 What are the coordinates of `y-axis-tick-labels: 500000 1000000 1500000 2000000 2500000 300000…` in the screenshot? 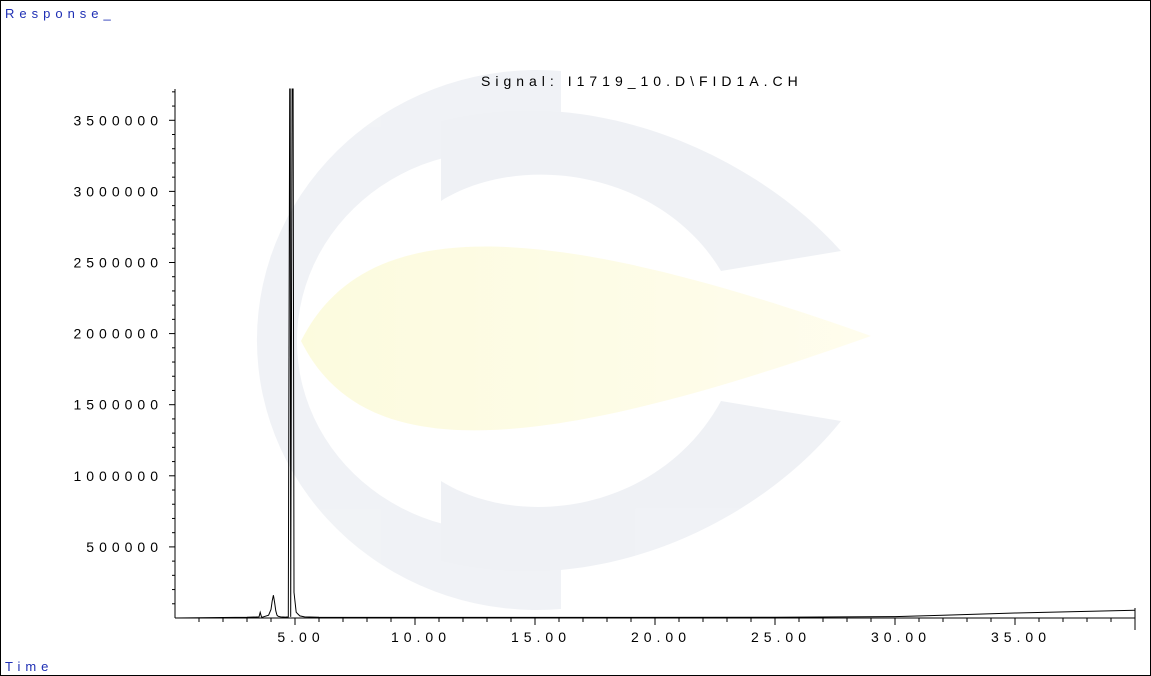 It's located at (118, 333).